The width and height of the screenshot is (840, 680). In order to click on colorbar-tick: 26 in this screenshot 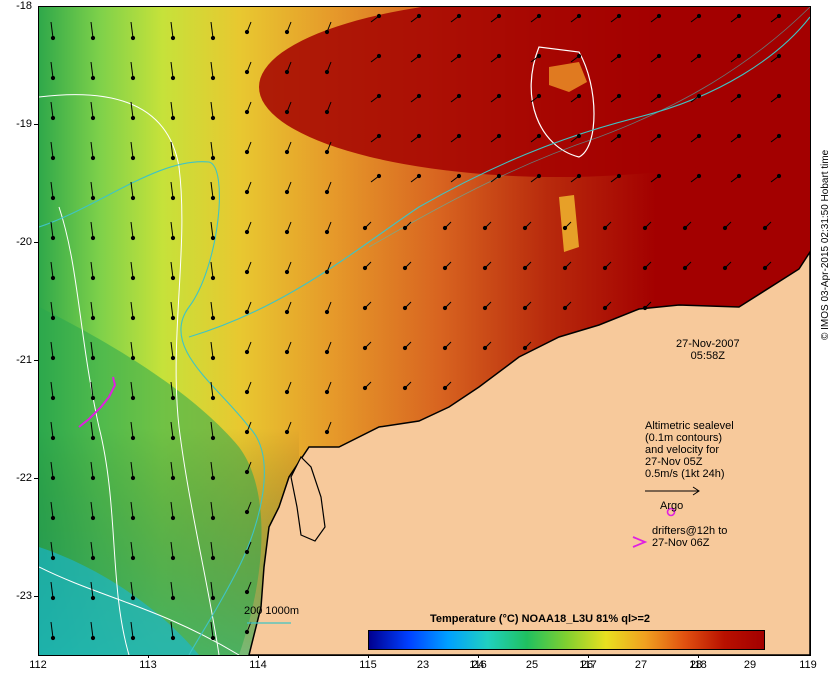, I will do `click(587, 665)`.